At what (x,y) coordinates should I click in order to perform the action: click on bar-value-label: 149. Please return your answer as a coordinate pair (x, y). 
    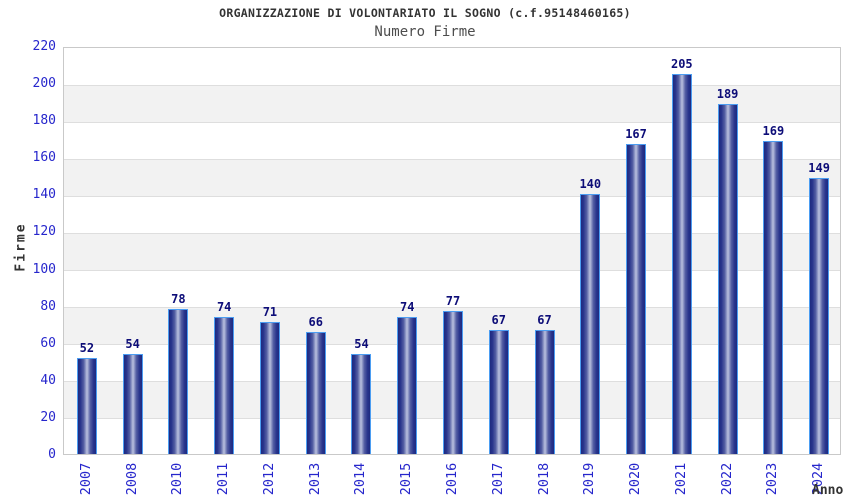
    Looking at the image, I should click on (819, 167).